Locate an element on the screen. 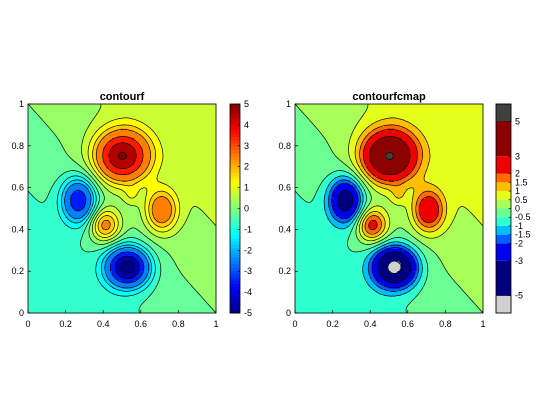 The image size is (560, 420). axes-title-contourf: contourf is located at coordinates (122, 97).